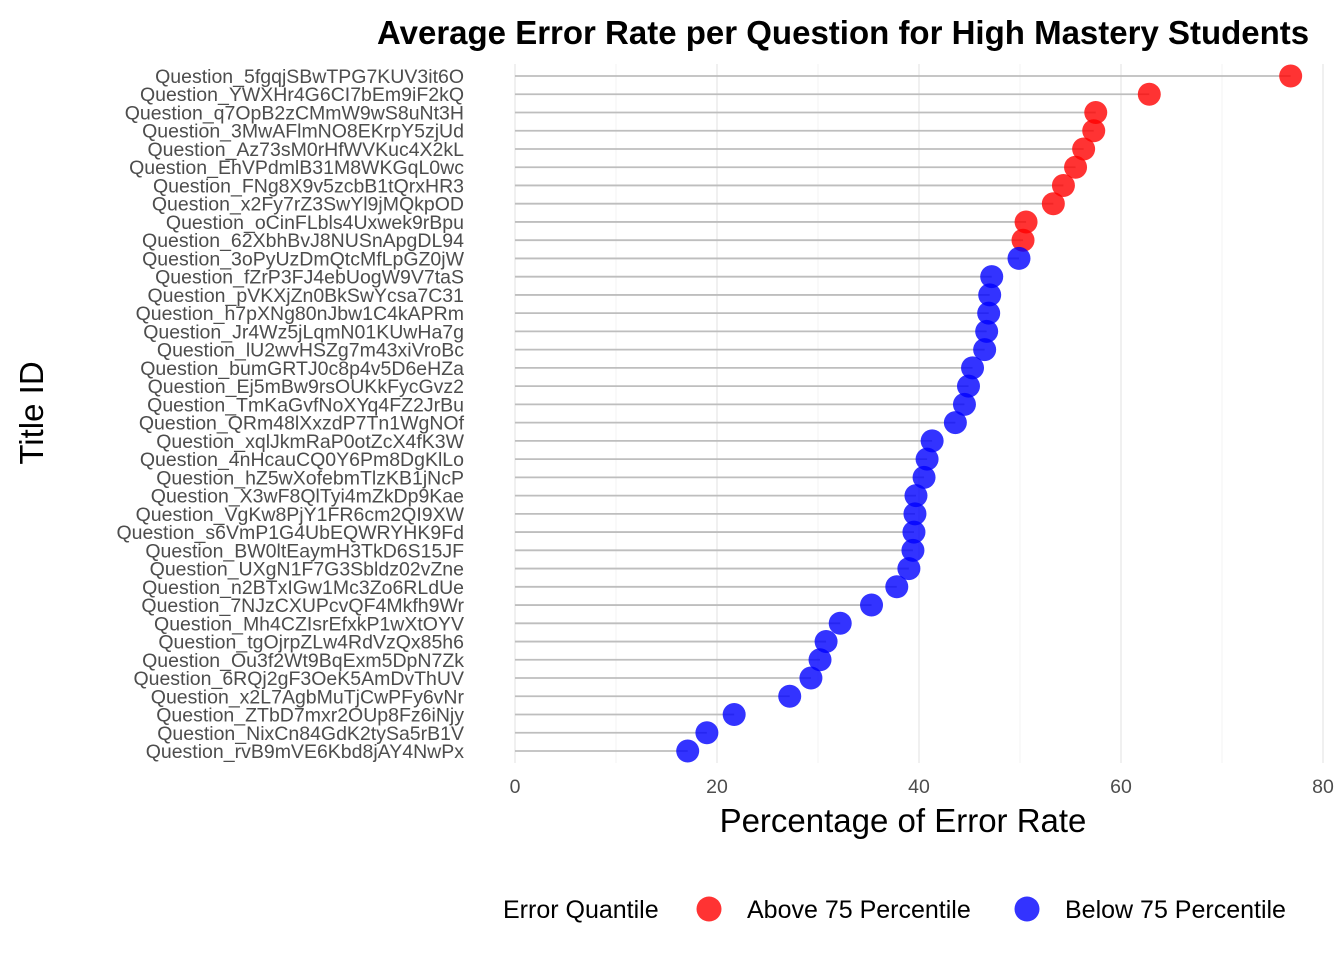 The width and height of the screenshot is (1344, 960). What do you see at coordinates (302, 460) in the screenshot?
I see `y-tick-label: Question_4nHcauCQ0Y6Pm8DgKlLo` at bounding box center [302, 460].